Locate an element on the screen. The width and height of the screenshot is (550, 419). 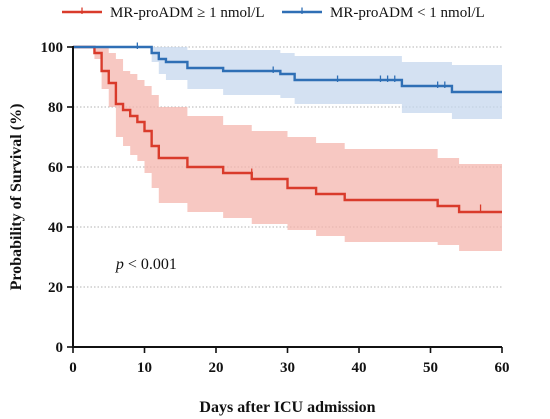
y-axis-title: Probability of Survival (%) is located at coordinates (16, 197).